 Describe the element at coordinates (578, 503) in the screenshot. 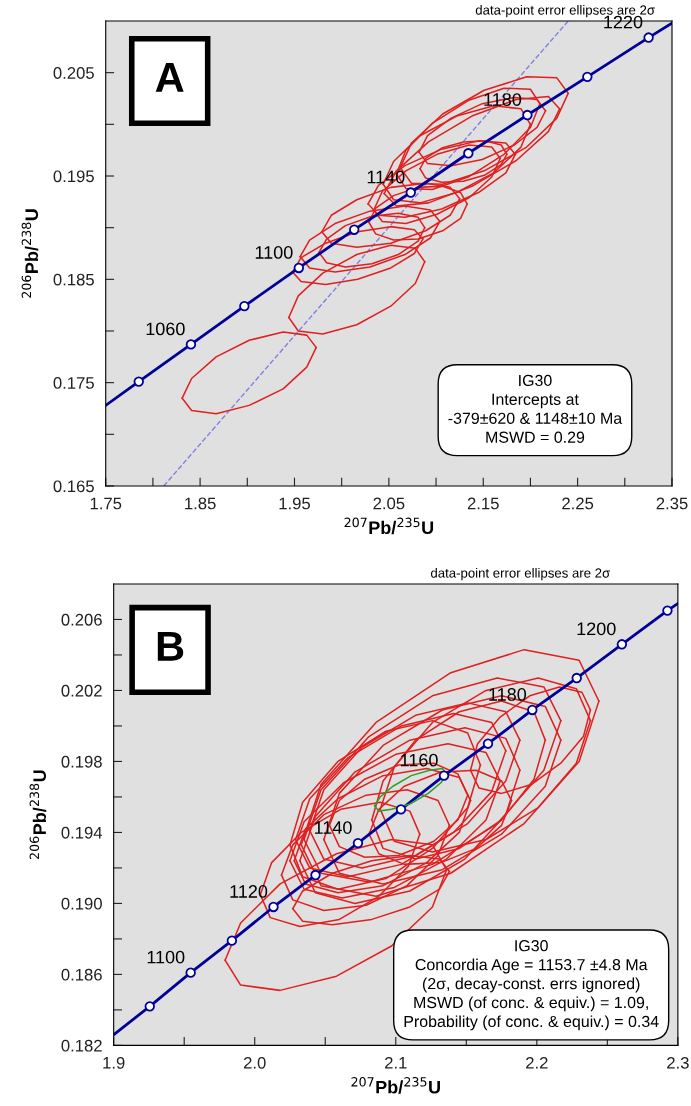

I see `x-tick-label: 2.25` at that location.